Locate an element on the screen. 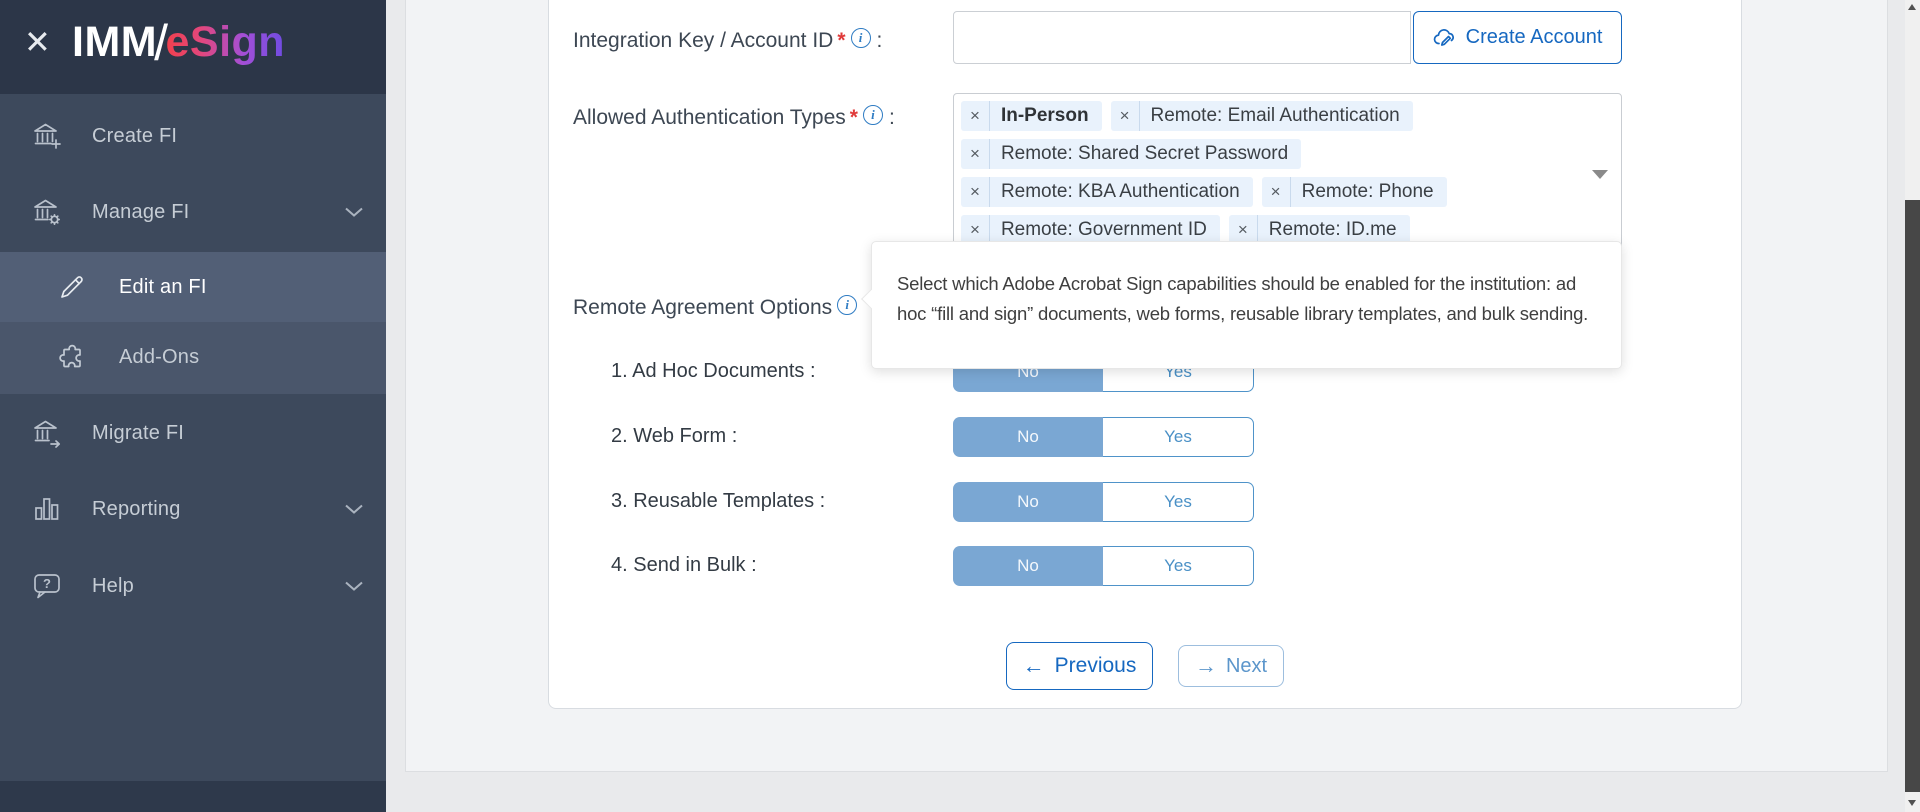 The image size is (1920, 812). sidebar-item-edit-an-fi: Edit an FI is located at coordinates (193, 287).